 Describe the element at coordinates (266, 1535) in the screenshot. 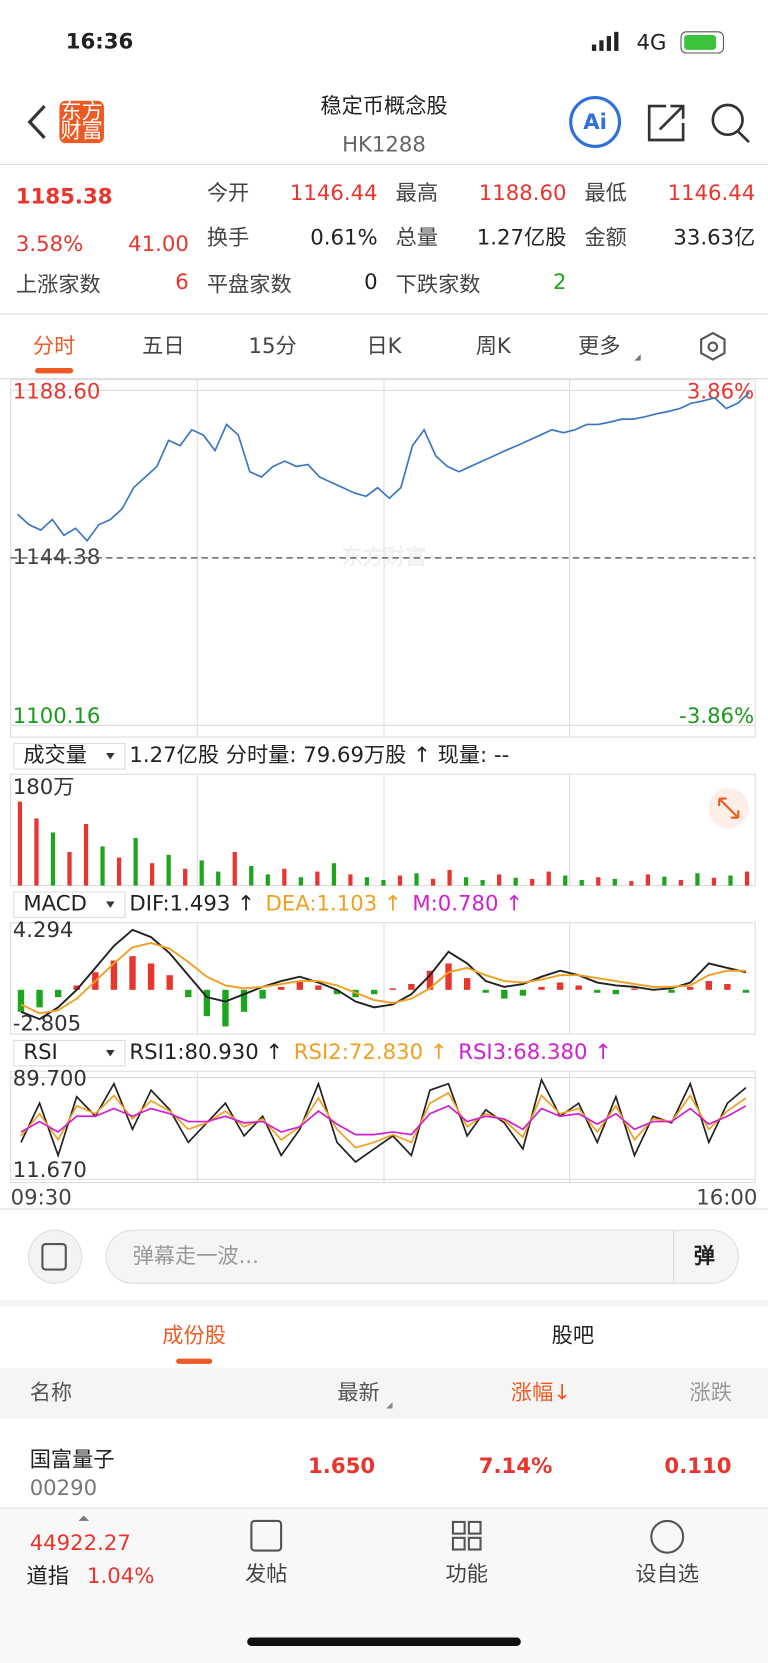

I see `post-icon` at that location.